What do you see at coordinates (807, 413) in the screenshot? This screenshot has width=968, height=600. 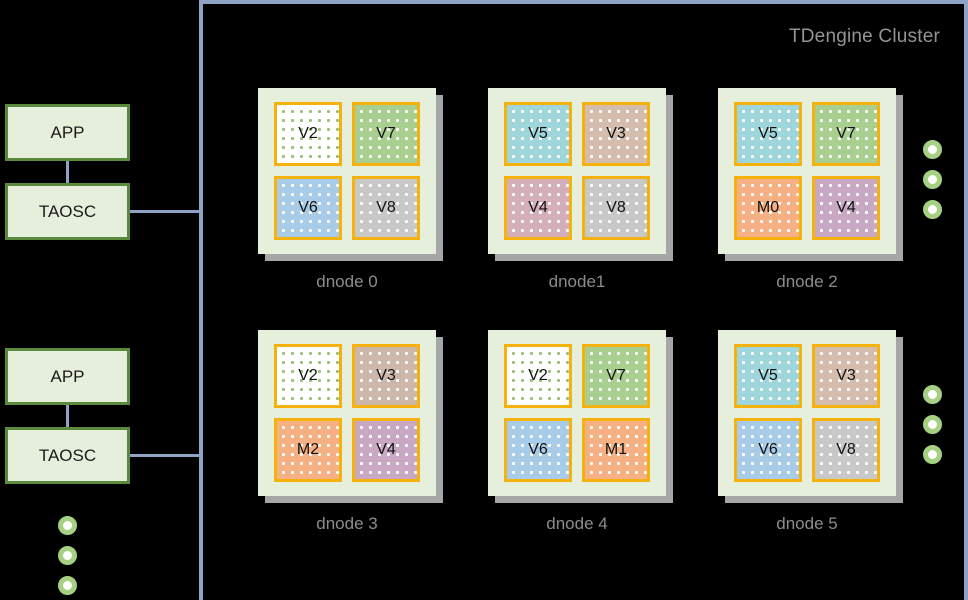 I see `dnode-5-body: V5 V3 V6 V8` at bounding box center [807, 413].